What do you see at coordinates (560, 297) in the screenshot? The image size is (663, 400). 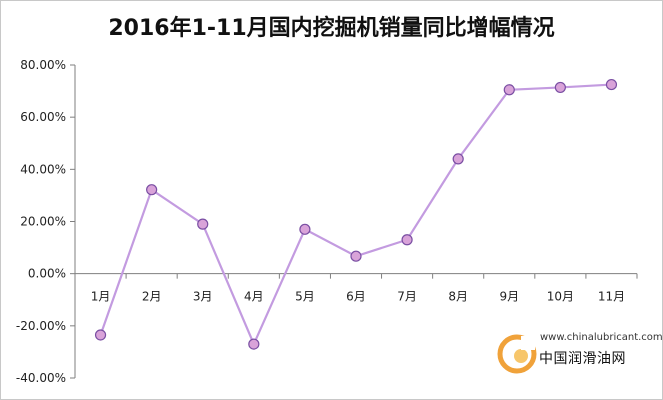 I see `x-tick-label: 10月` at bounding box center [560, 297].